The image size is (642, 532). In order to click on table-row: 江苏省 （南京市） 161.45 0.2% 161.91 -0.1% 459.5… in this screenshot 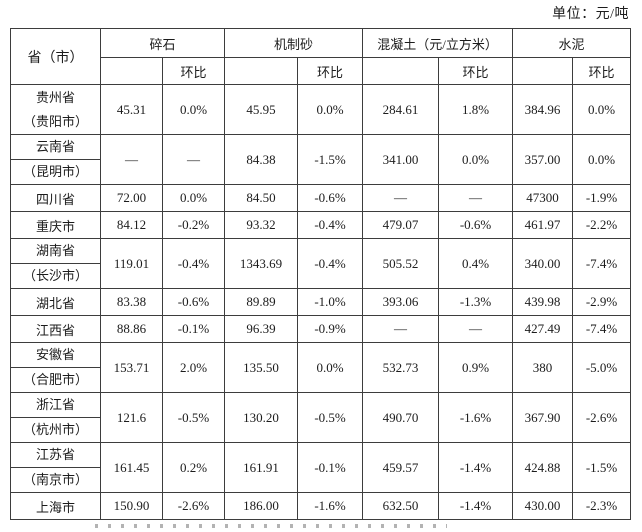, I will do `click(321, 467)`.